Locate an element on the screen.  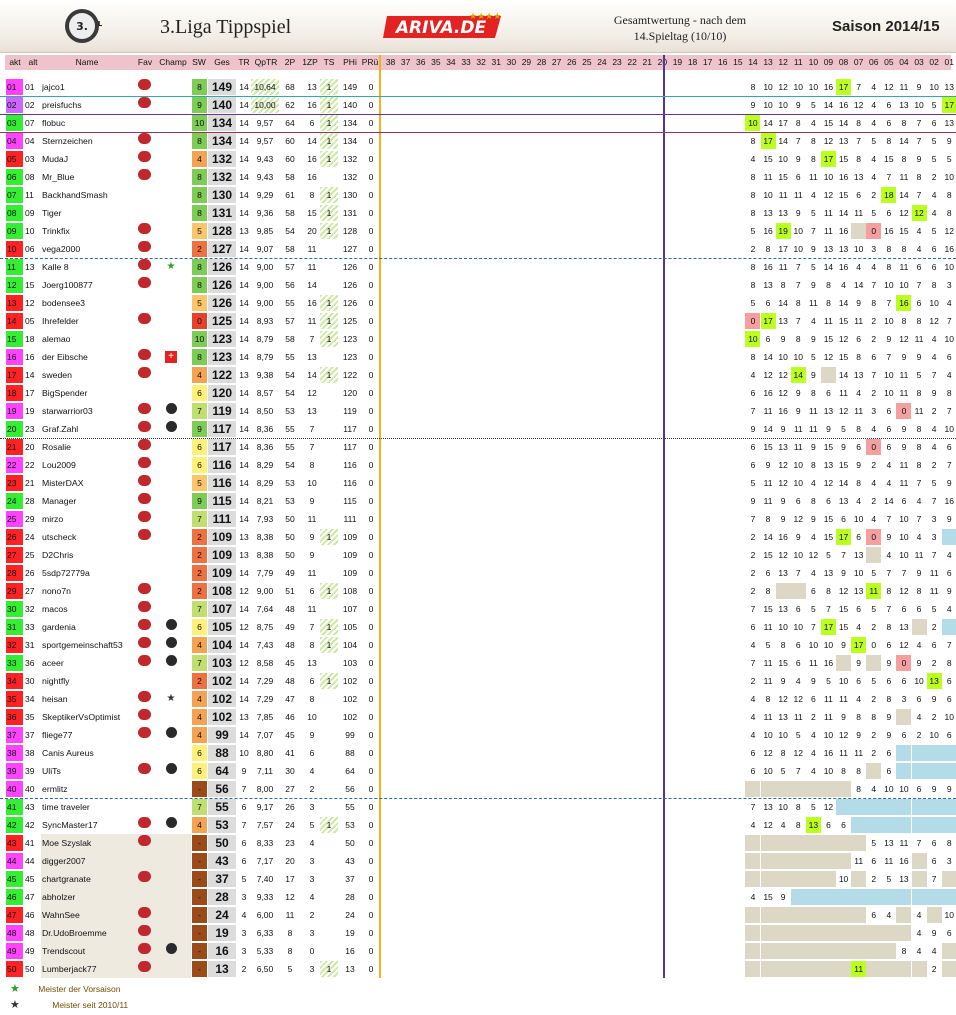
col-header-akt: akt is located at coordinates (15, 62).